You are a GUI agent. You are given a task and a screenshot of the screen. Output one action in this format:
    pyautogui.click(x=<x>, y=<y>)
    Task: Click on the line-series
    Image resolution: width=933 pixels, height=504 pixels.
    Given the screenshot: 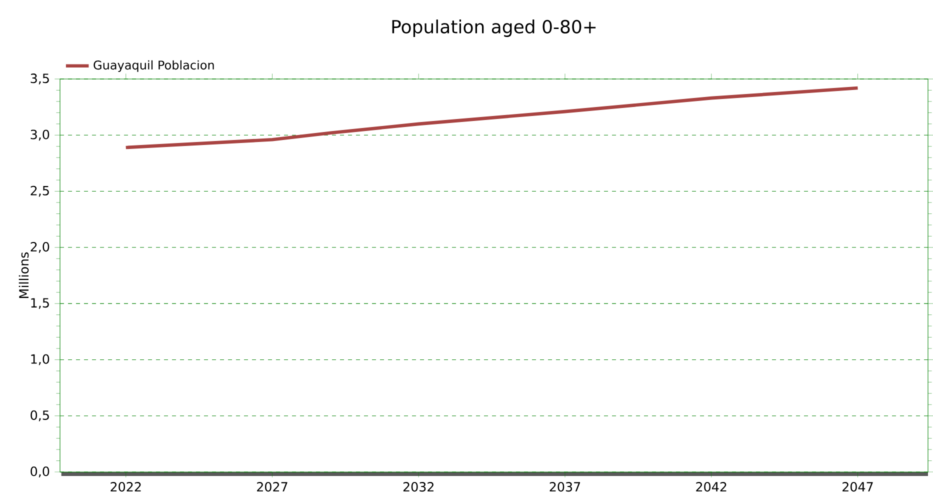 What is the action you would take?
    pyautogui.click(x=492, y=118)
    